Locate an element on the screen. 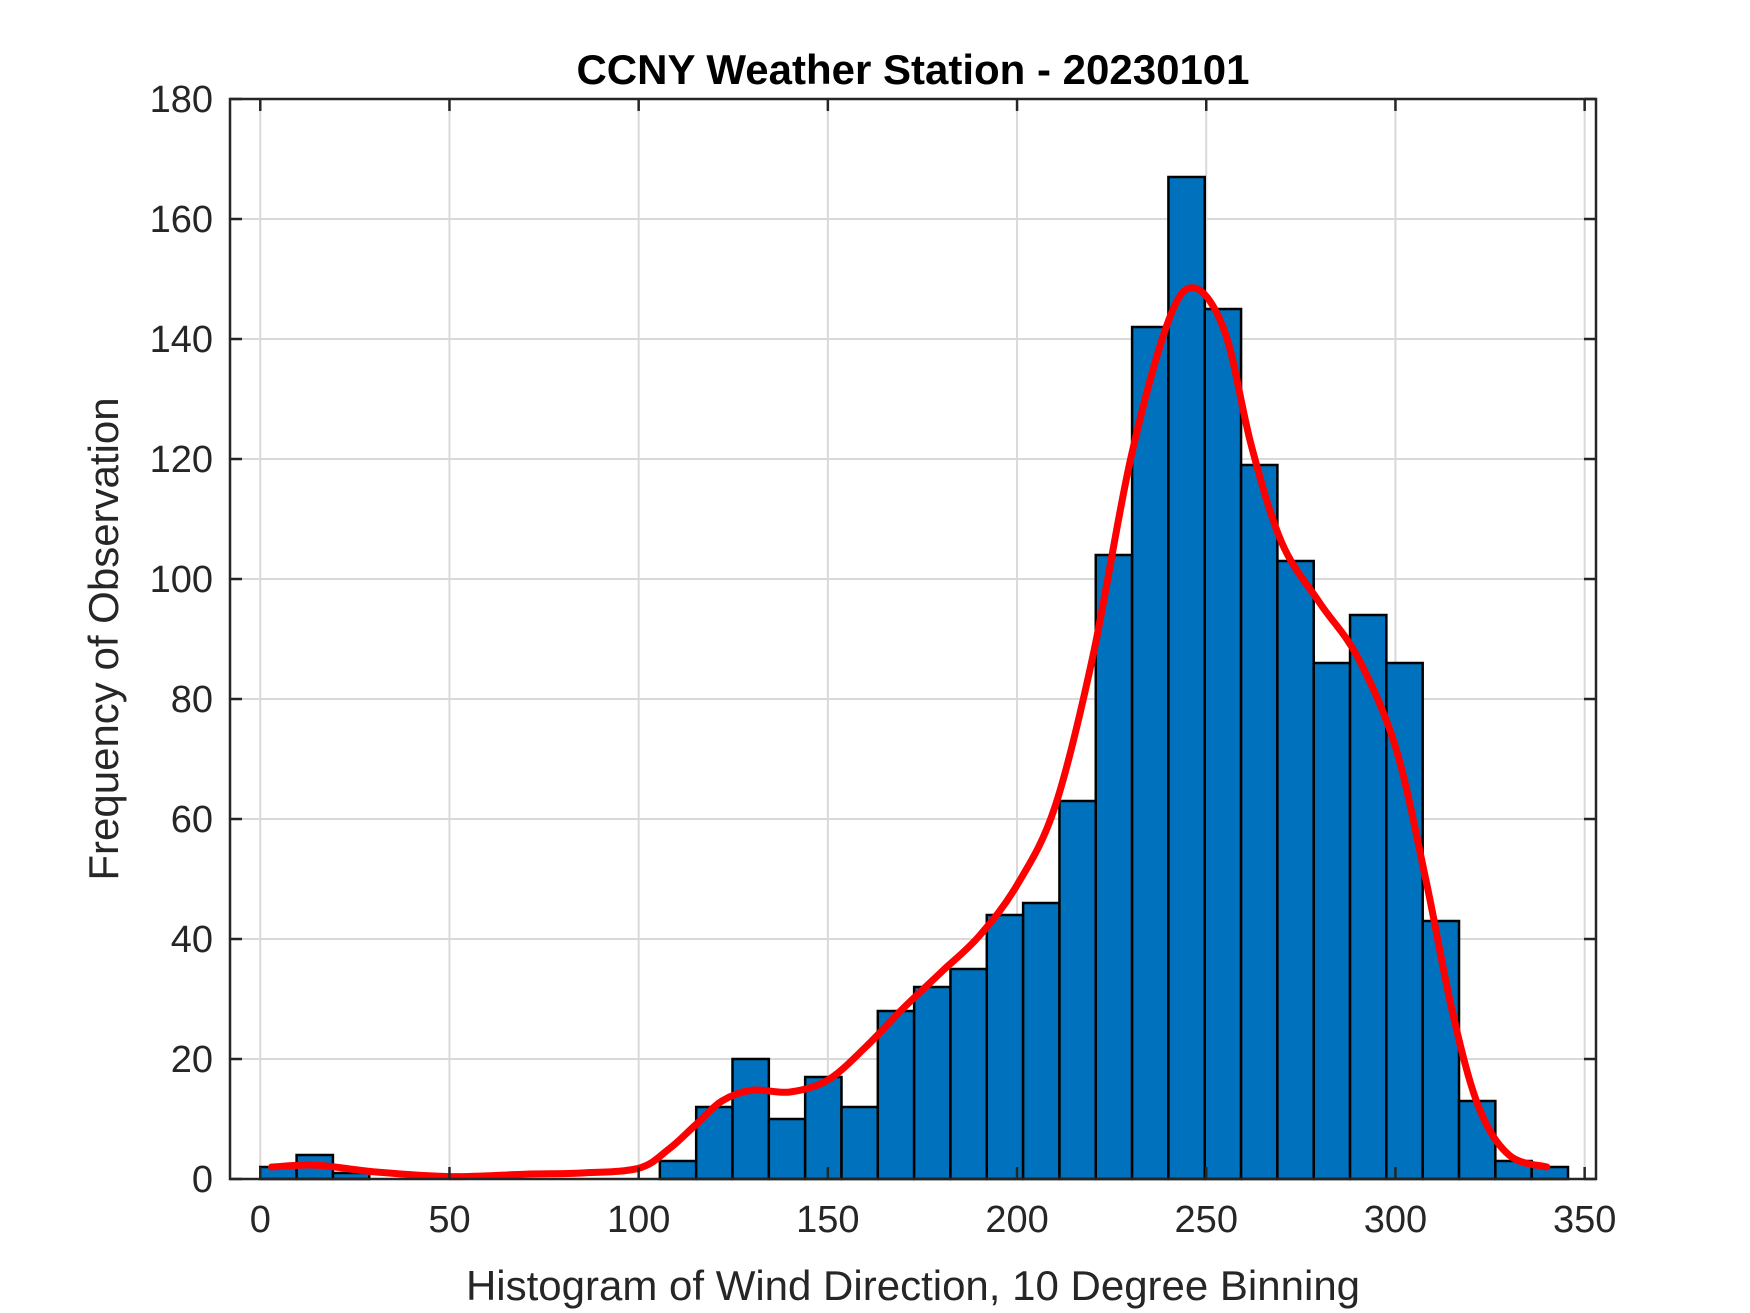  y-tick-label: 80 is located at coordinates (192, 700).